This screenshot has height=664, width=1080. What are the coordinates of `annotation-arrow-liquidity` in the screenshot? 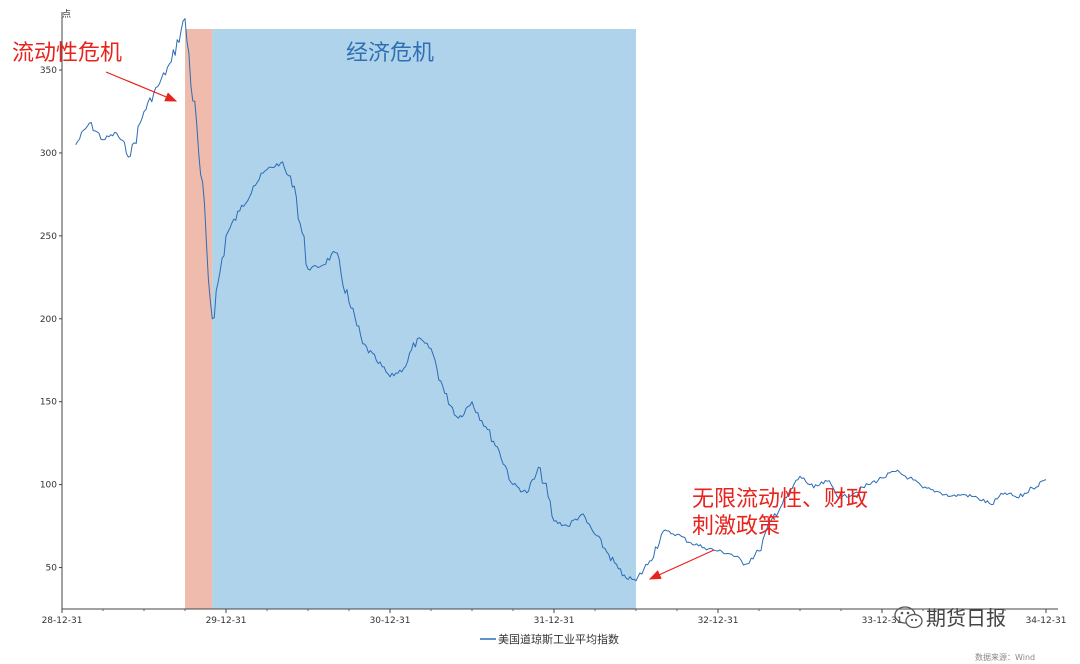 It's located at (141, 86).